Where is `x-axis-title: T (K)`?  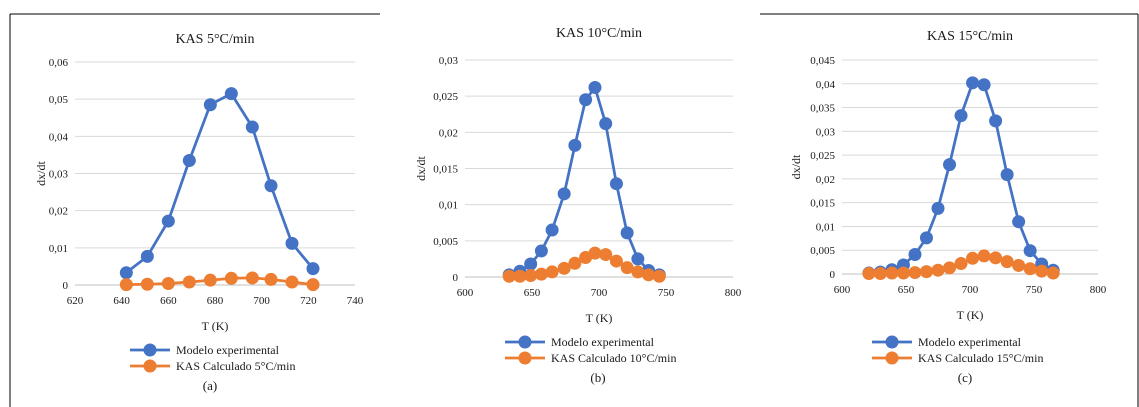 x-axis-title: T (K) is located at coordinates (599, 318).